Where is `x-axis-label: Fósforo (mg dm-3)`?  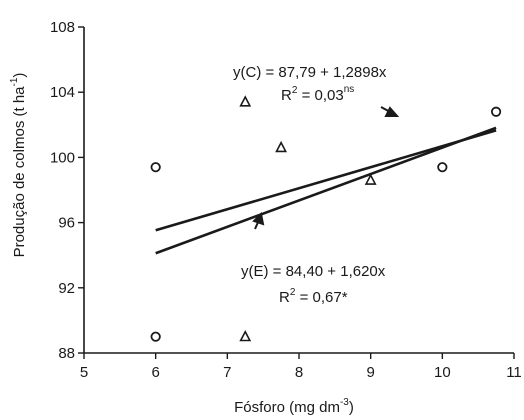 x-axis-label: Fósforo (mg dm-3) is located at coordinates (294, 406).